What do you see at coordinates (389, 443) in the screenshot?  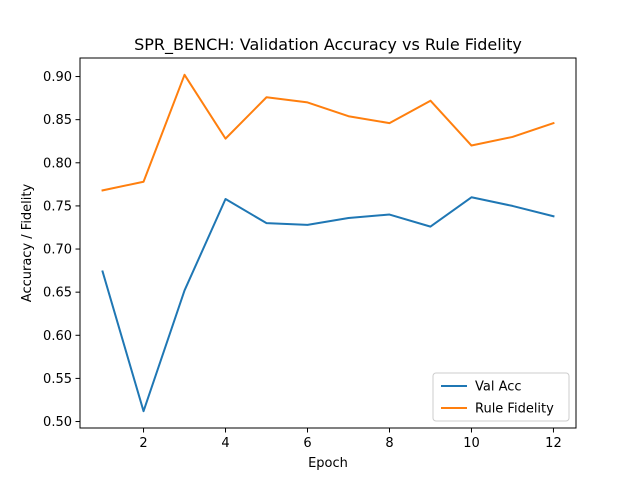 I see `x-tick-label: 8` at bounding box center [389, 443].